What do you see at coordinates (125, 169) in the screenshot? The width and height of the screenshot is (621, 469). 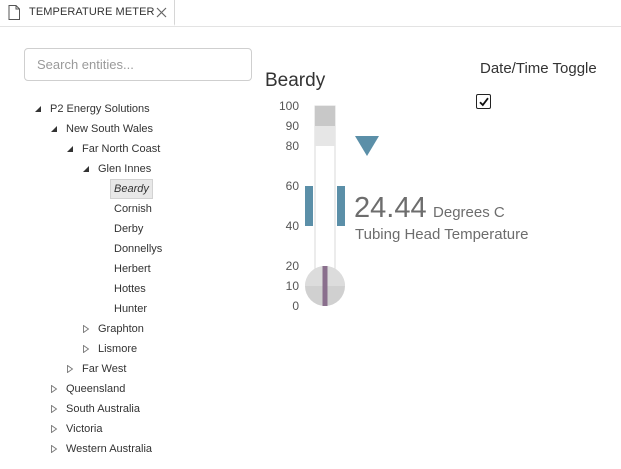 I see `tree-item-label: Glen Innes` at bounding box center [125, 169].